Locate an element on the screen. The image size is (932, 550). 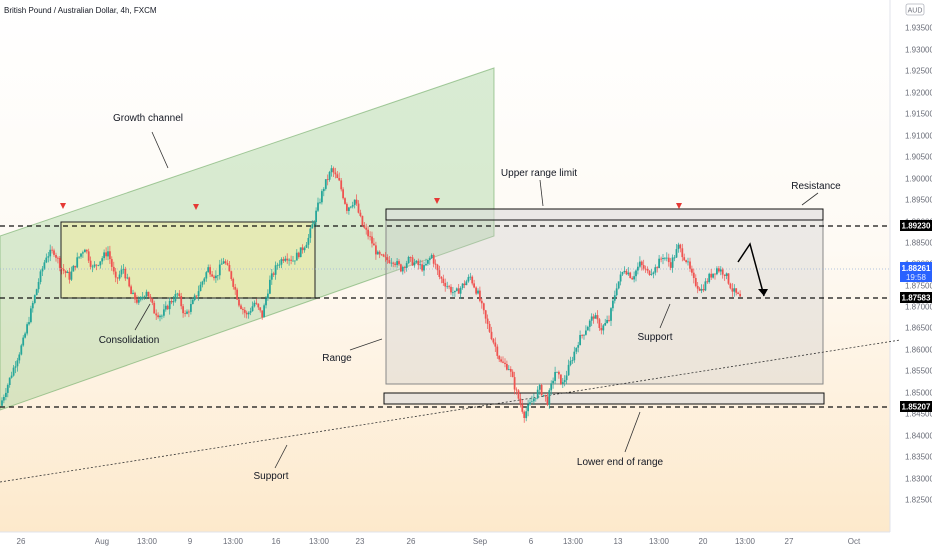
label-upper-range-limit: Upper range limit is located at coordinates (539, 173).